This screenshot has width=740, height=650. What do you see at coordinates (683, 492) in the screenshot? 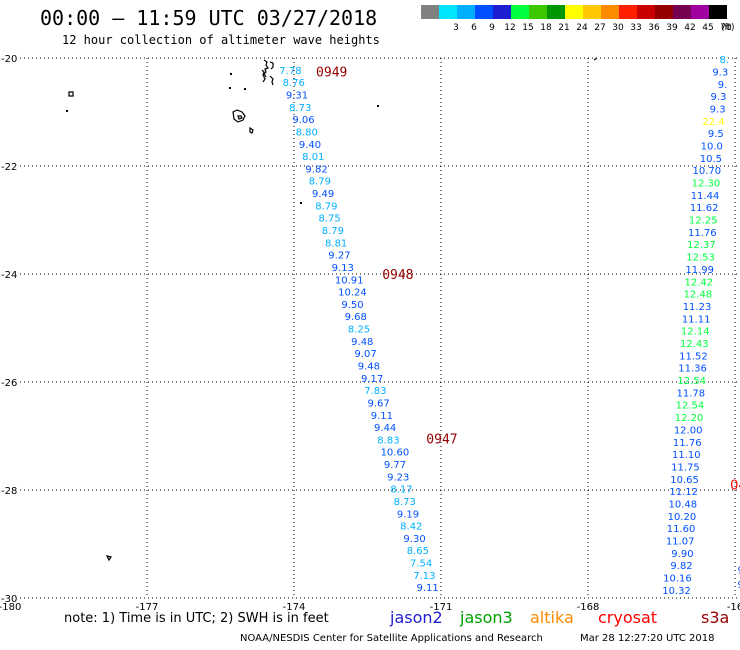
I see `wave-height-value: 11.12` at bounding box center [683, 492].